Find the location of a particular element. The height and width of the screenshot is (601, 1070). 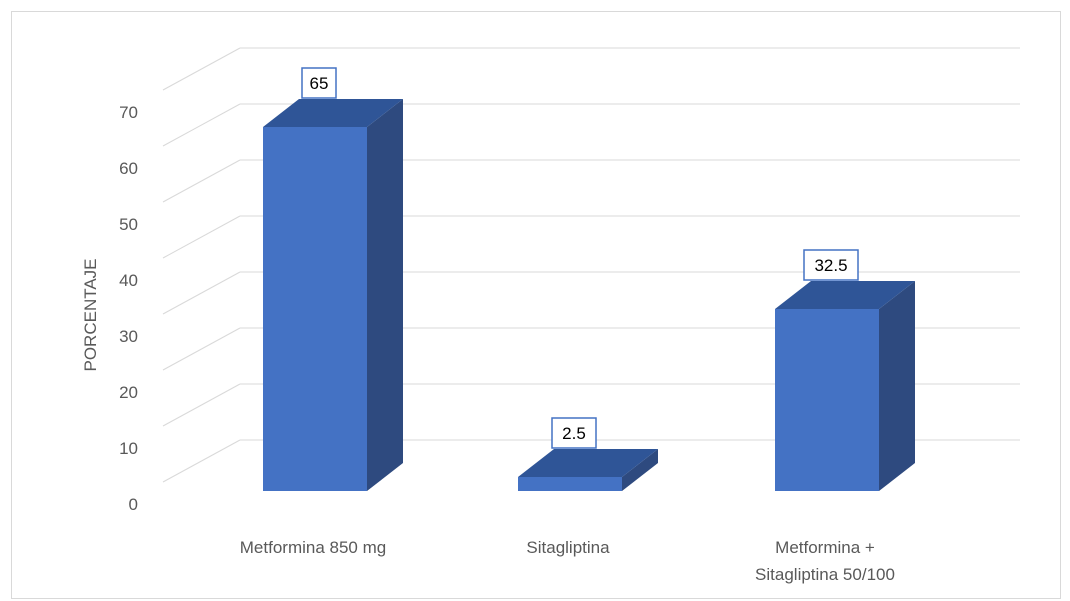

data-label-text: 65 is located at coordinates (319, 83).